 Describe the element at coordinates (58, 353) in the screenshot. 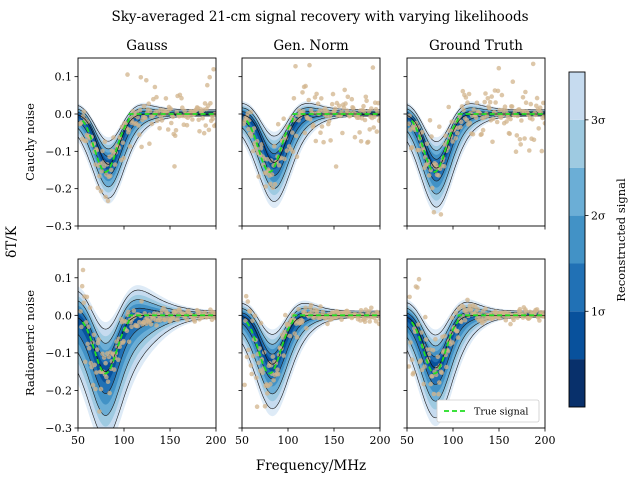

I see `y-tick-label: −0.1` at that location.